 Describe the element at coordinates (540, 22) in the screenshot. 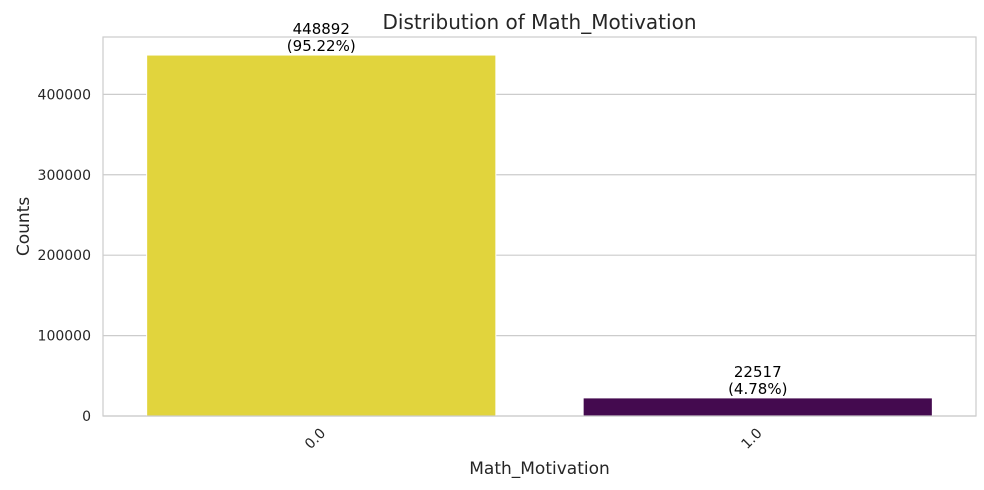

I see `chart-title: Distribution of Math_Motivation` at that location.